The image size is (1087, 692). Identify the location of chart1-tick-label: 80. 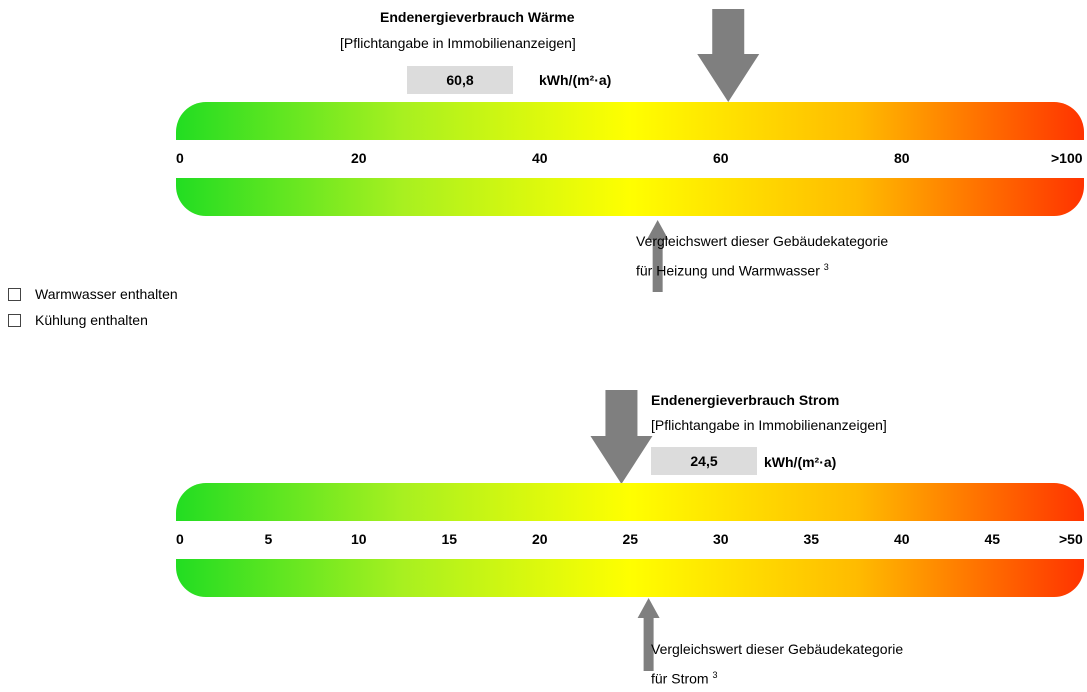
(902, 158).